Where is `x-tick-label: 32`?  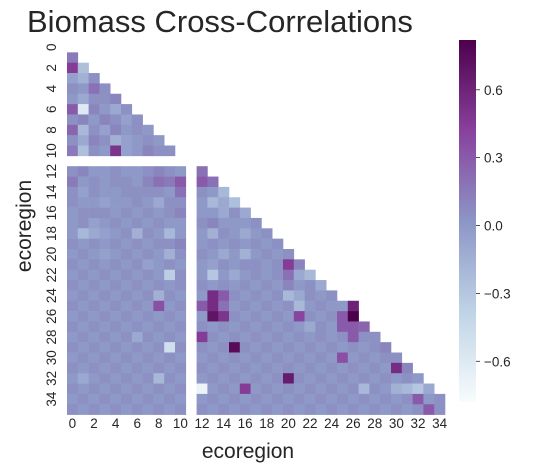
x-tick-label: 32 is located at coordinates (417, 423).